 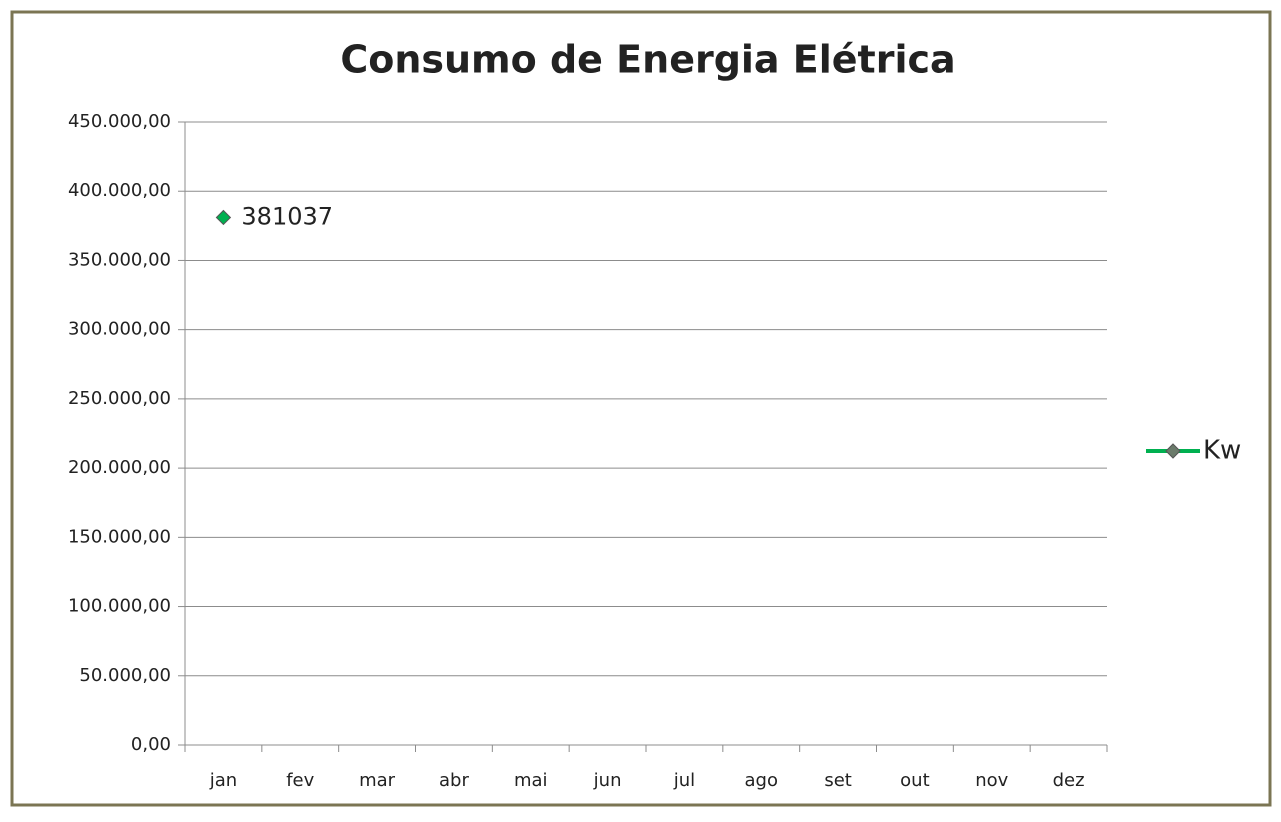 What do you see at coordinates (377, 780) in the screenshot?
I see `x-tick-label: mar` at bounding box center [377, 780].